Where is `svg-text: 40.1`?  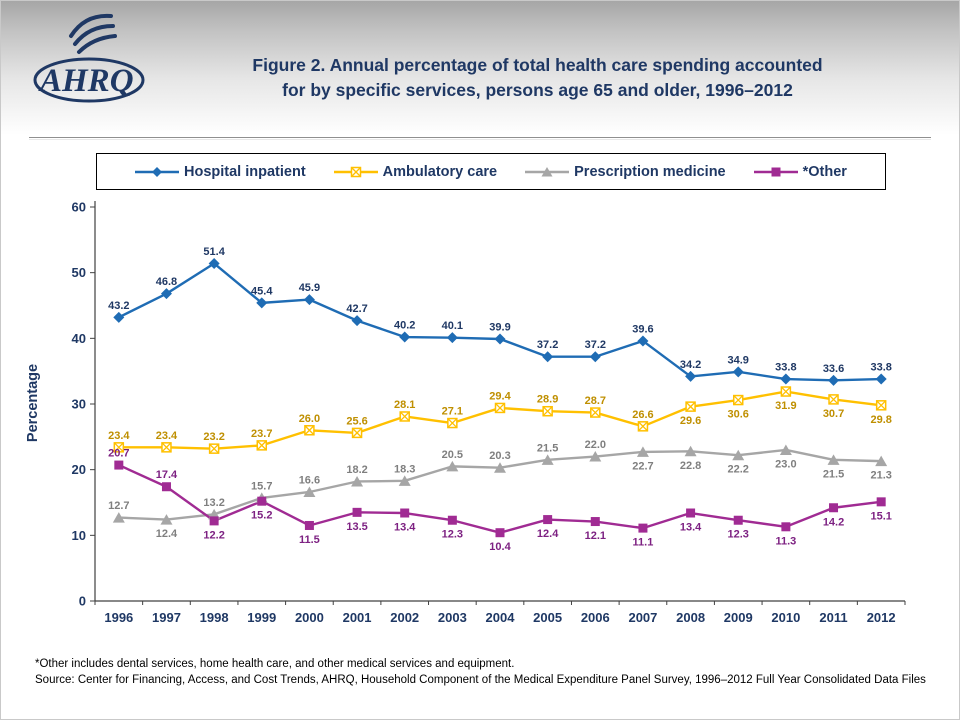 svg-text: 40.1 is located at coordinates (452, 326).